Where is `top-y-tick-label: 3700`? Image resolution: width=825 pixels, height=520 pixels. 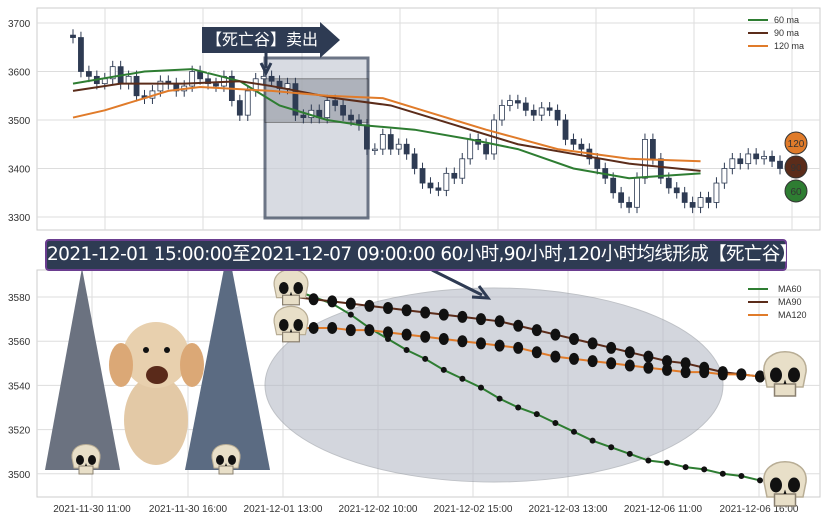 top-y-tick-label: 3700 is located at coordinates (19, 24).